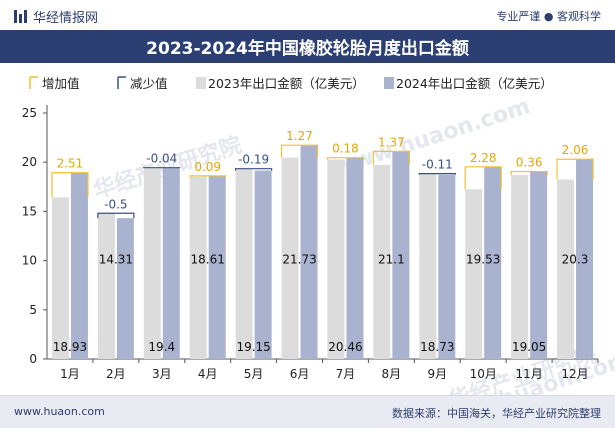 Image resolution: width=615 pixels, height=434 pixels. Describe the element at coordinates (307, 411) in the screenshot. I see `footer: www.huaon.com 数据来源：中国海关，华经产业研究院整理` at that location.